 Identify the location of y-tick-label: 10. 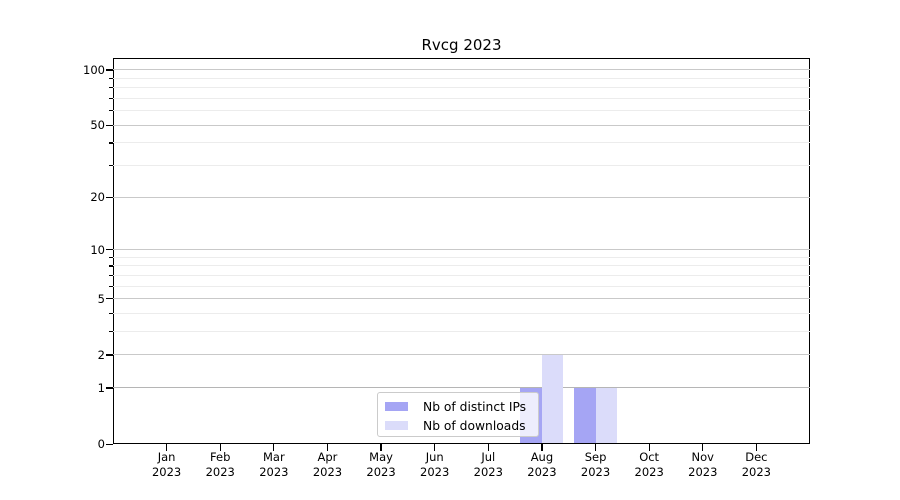
(97, 249).